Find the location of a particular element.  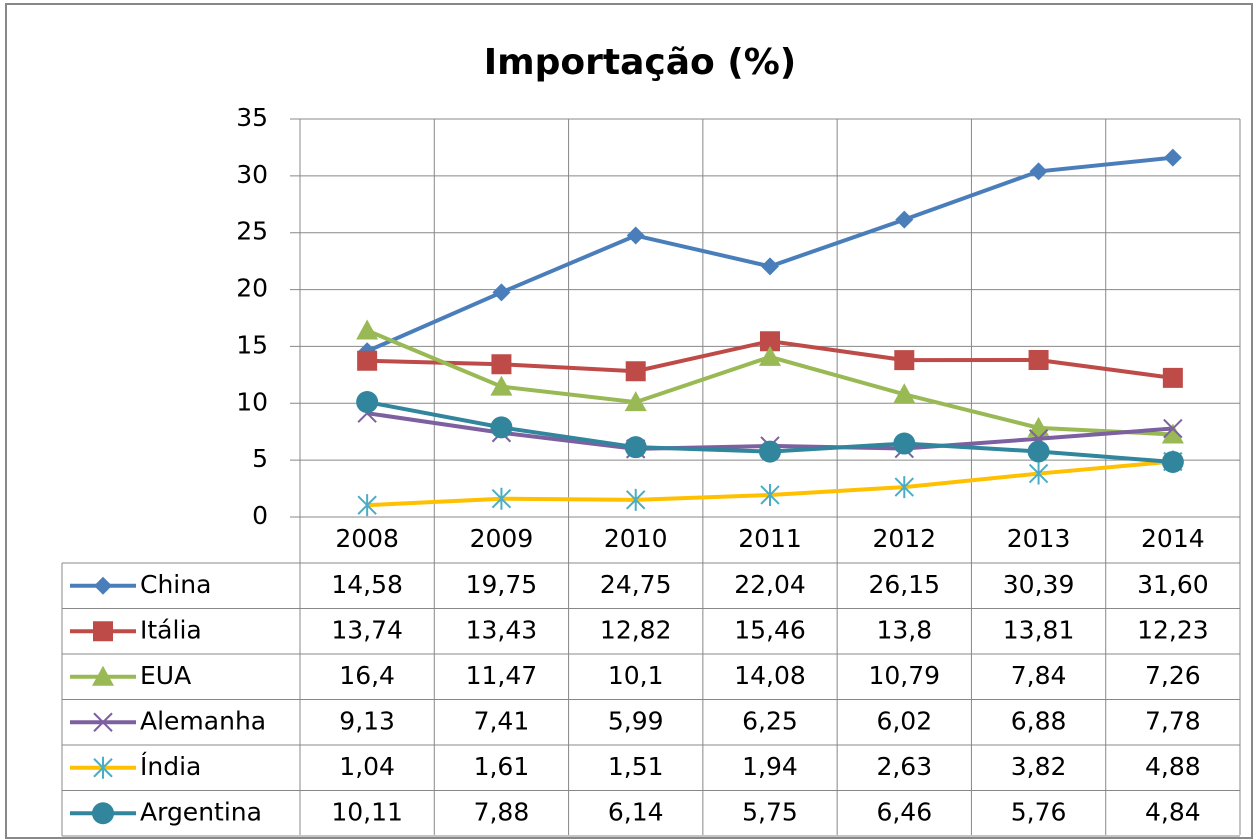

table-cell: 16,4 is located at coordinates (367, 675).